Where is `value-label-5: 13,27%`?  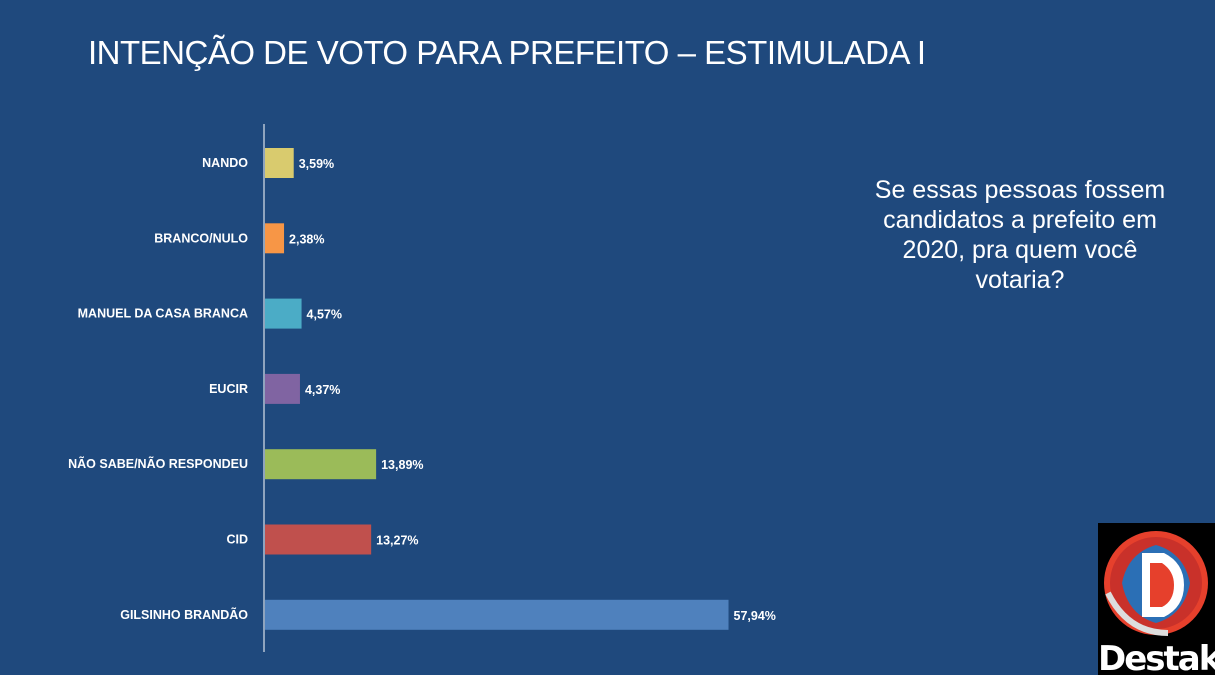 value-label-5: 13,27% is located at coordinates (397, 541).